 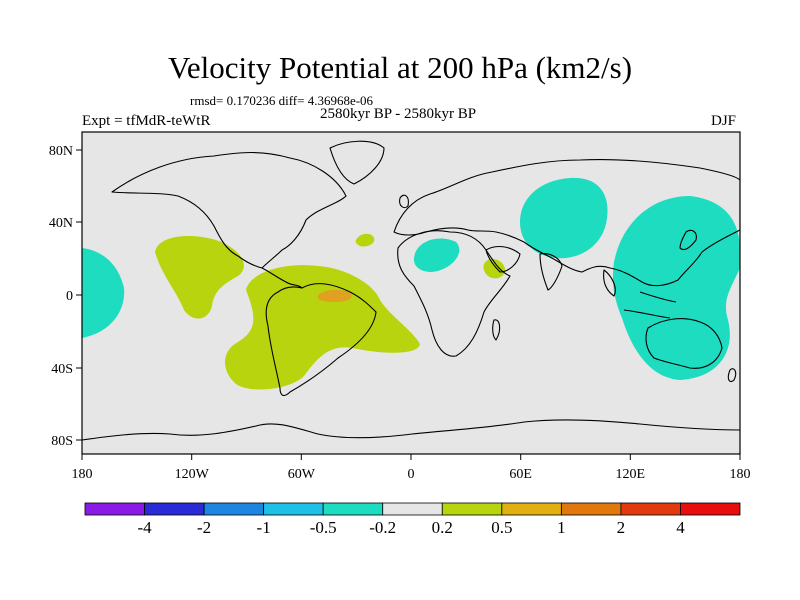 What do you see at coordinates (334, 295) in the screenshot?
I see `strong-positive-region-amazon` at bounding box center [334, 295].